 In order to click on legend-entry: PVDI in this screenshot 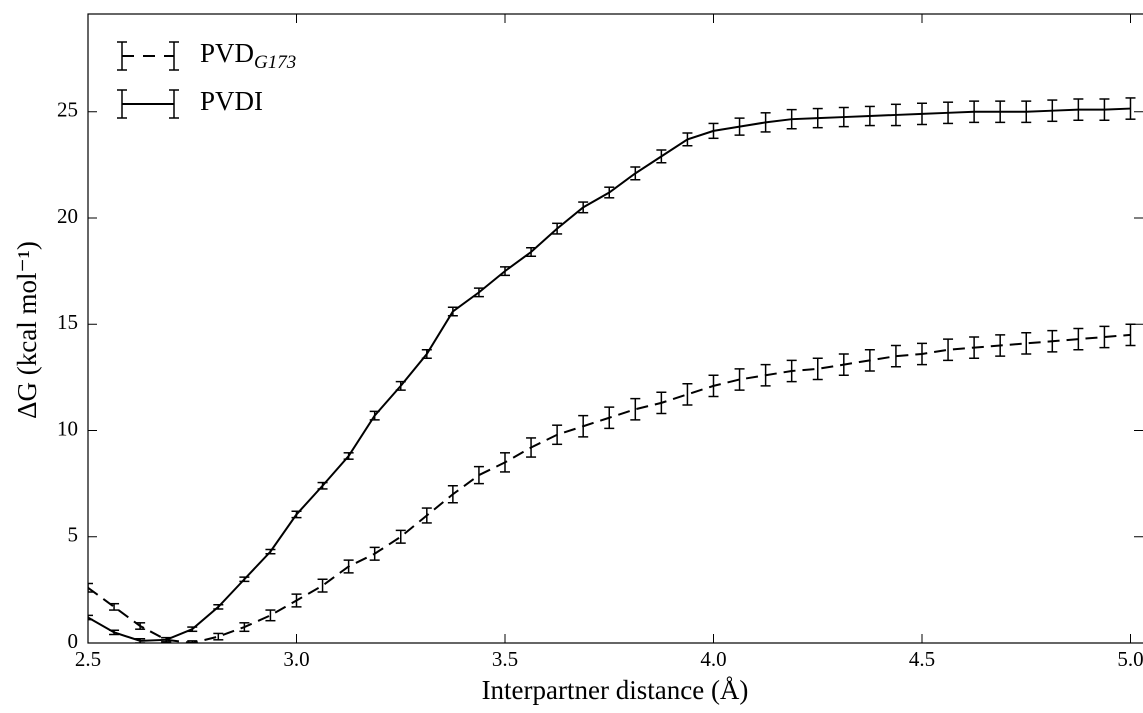, I will do `click(190, 102)`.